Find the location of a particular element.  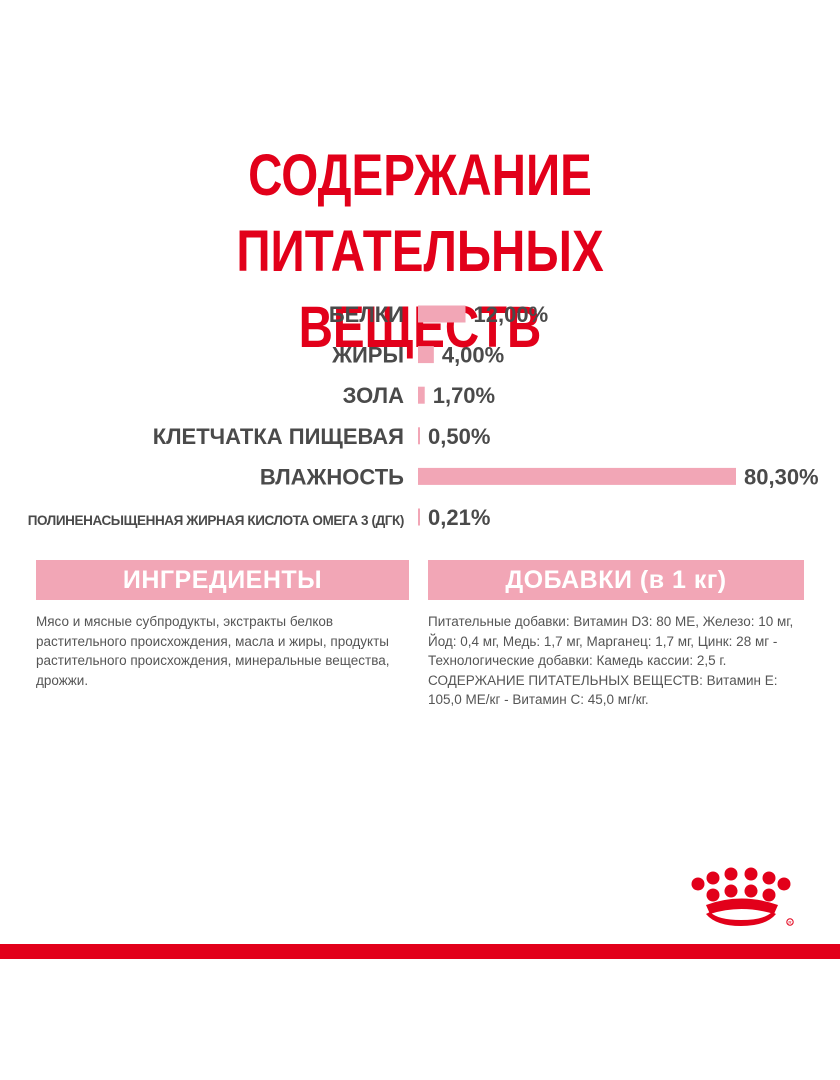

category-label: БЕЛКИ is located at coordinates (366, 314).